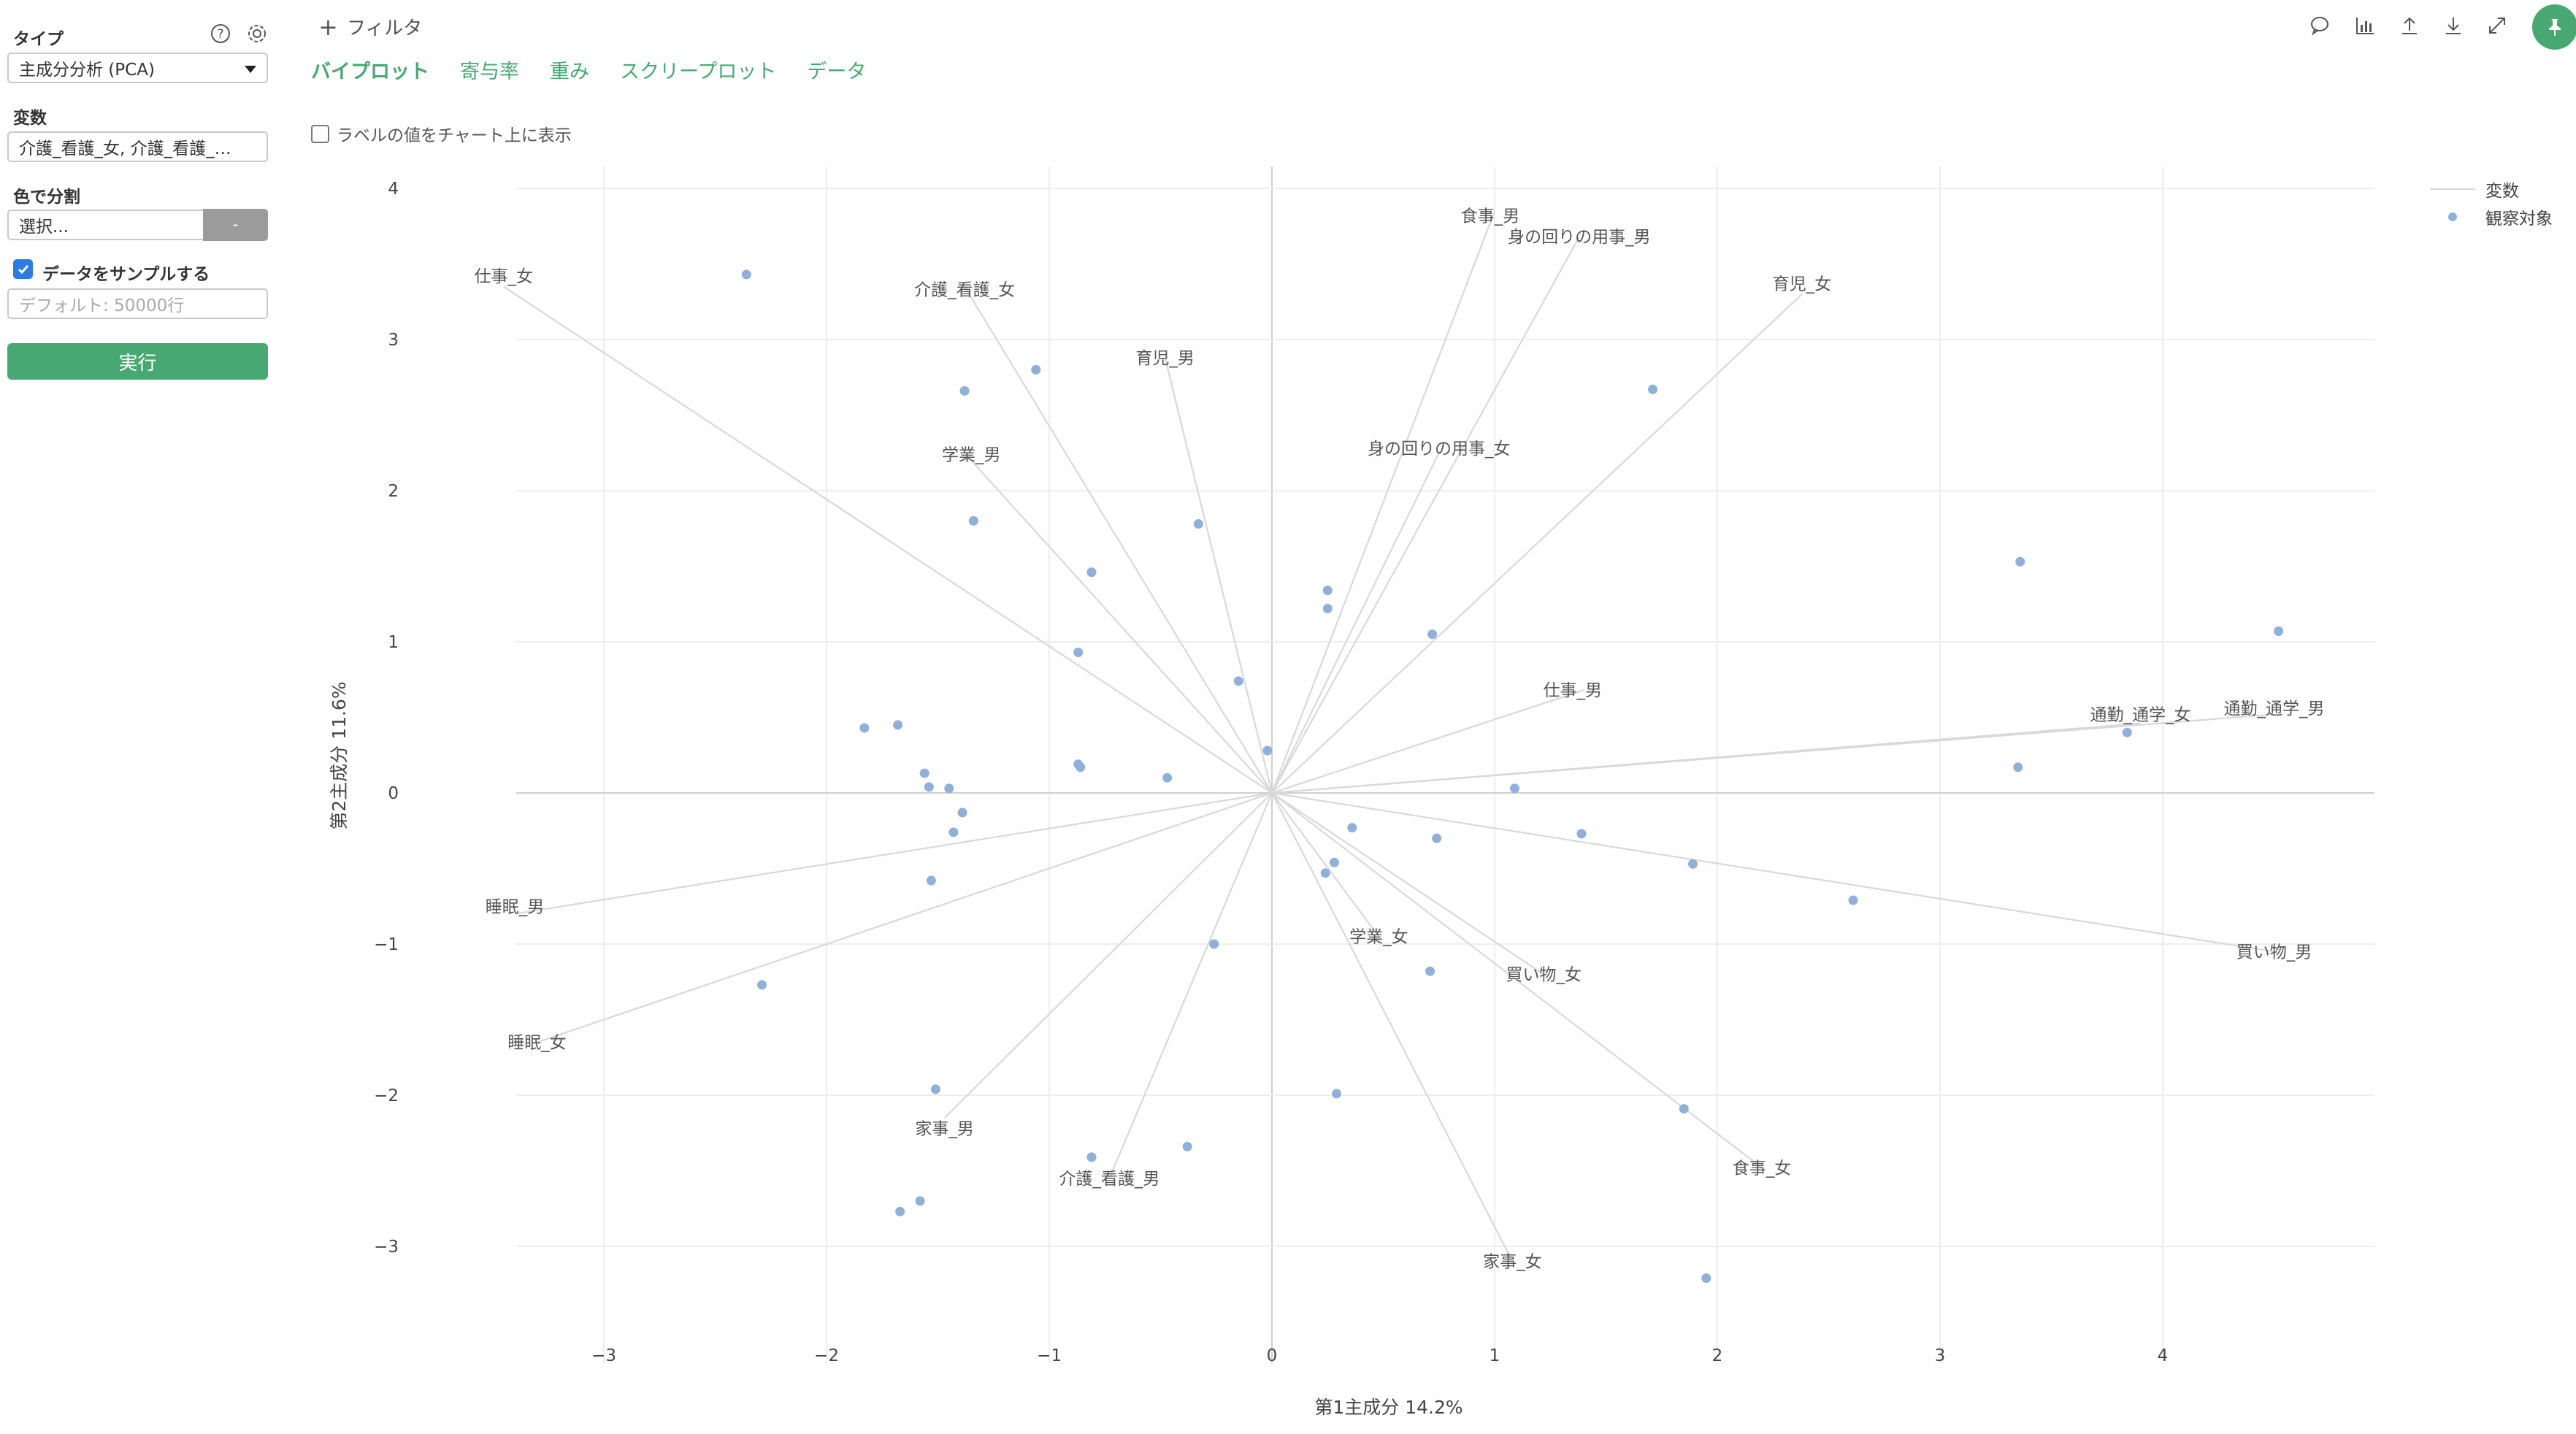  Describe the element at coordinates (102, 305) in the screenshot. I see `sample-size-placeholder: デフォルト: 50000行` at that location.